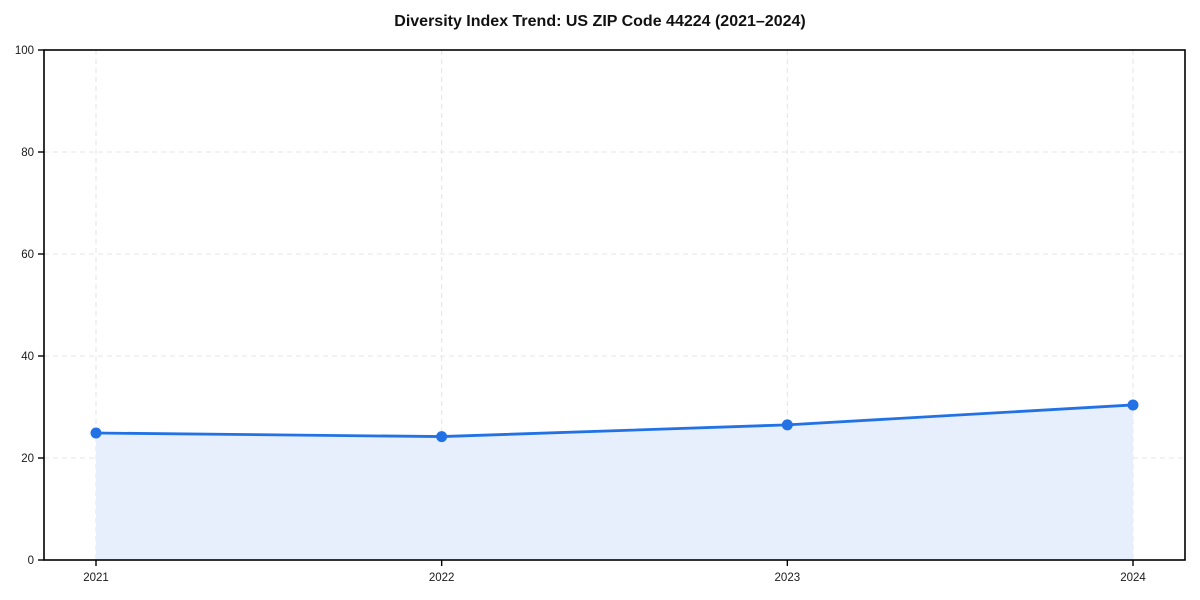 The height and width of the screenshot is (600, 1200). I want to click on y-tick-label: 60, so click(27, 255).